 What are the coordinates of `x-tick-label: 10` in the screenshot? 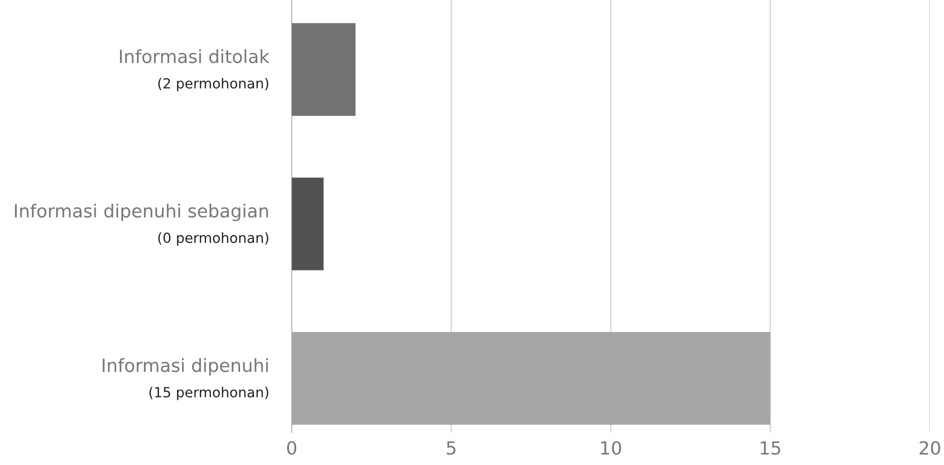 It's located at (611, 448).